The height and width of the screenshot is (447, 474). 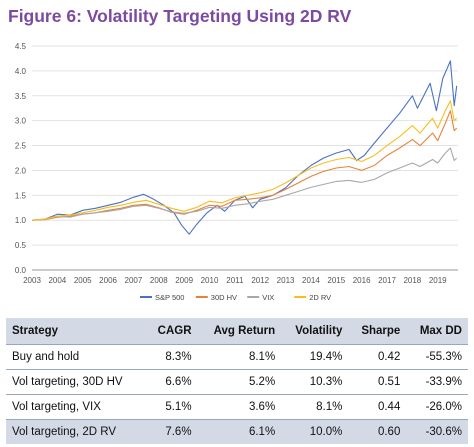 What do you see at coordinates (437, 331) in the screenshot?
I see `header-max-dd: Max DD` at bounding box center [437, 331].